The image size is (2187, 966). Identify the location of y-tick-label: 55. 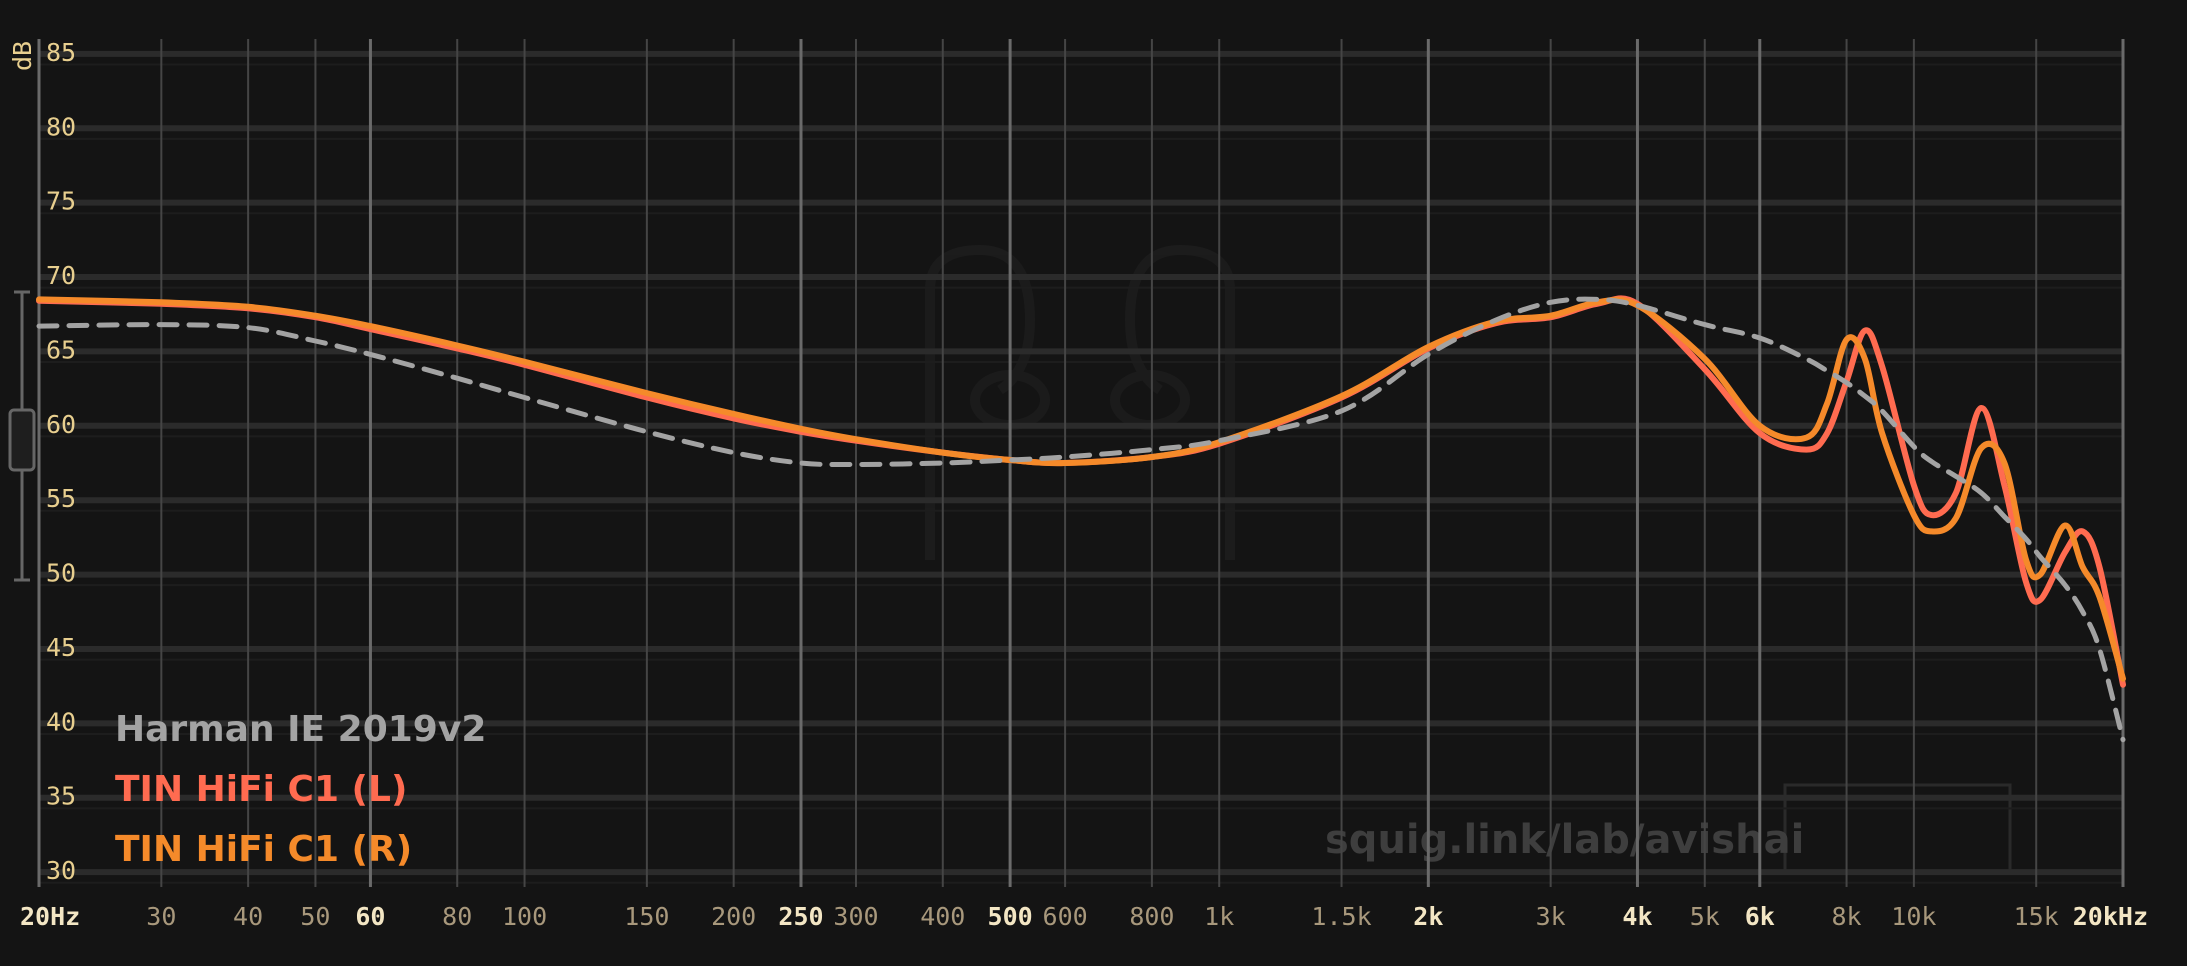
(61, 498).